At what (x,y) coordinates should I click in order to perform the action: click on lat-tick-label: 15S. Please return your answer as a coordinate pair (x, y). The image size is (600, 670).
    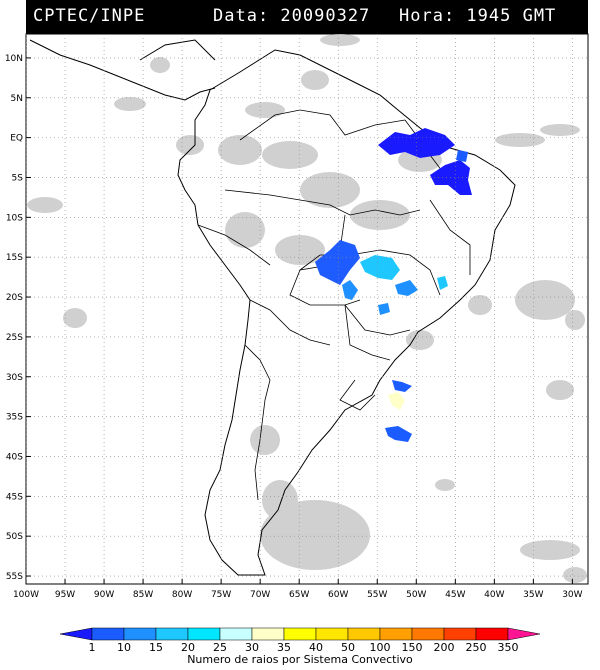
    Looking at the image, I should click on (14, 258).